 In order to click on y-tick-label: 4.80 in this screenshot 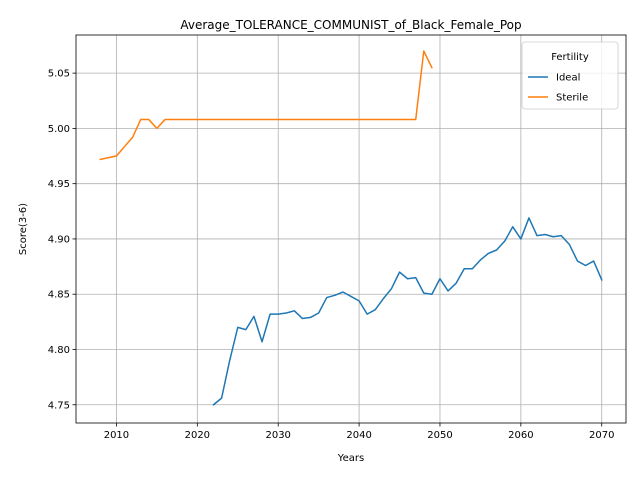, I will do `click(59, 350)`.